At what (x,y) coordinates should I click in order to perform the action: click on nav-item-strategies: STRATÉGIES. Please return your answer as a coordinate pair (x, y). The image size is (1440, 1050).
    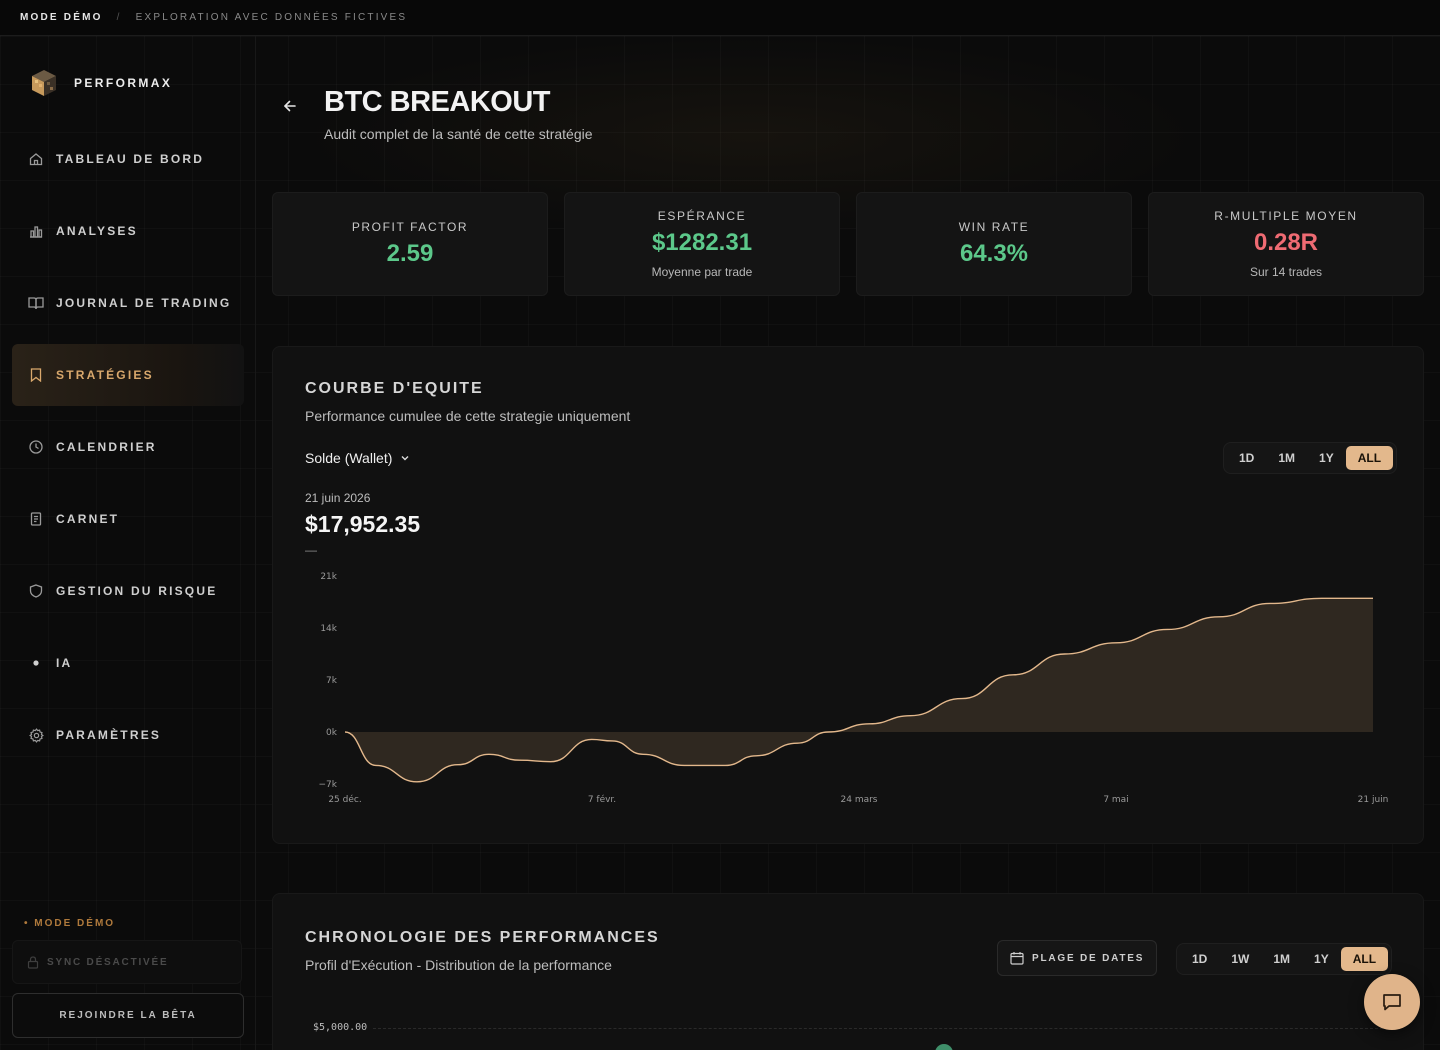
    Looking at the image, I should click on (128, 375).